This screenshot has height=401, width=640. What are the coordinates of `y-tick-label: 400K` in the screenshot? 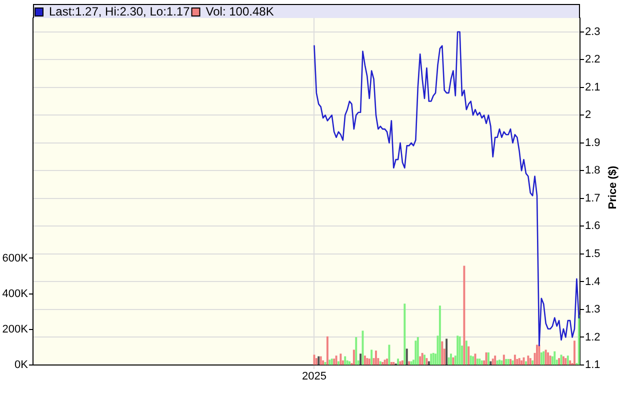 It's located at (15, 294).